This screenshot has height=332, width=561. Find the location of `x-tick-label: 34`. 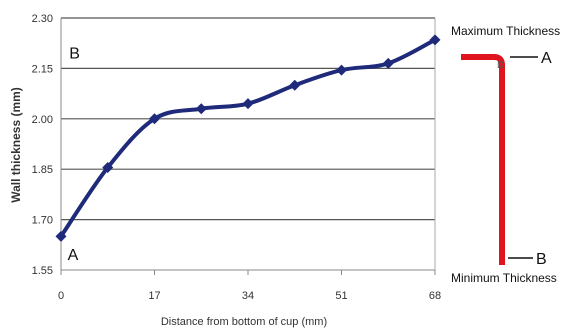

x-tick-label: 34 is located at coordinates (248, 296).